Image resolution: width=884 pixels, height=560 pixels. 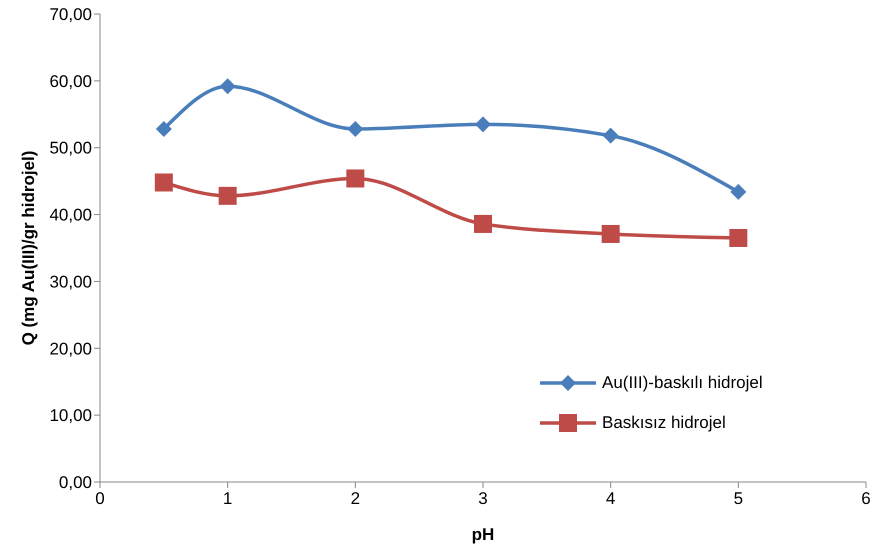 I want to click on y-axis-title: Q (mg Au(III)/gr hidrojel), so click(x=28, y=248).